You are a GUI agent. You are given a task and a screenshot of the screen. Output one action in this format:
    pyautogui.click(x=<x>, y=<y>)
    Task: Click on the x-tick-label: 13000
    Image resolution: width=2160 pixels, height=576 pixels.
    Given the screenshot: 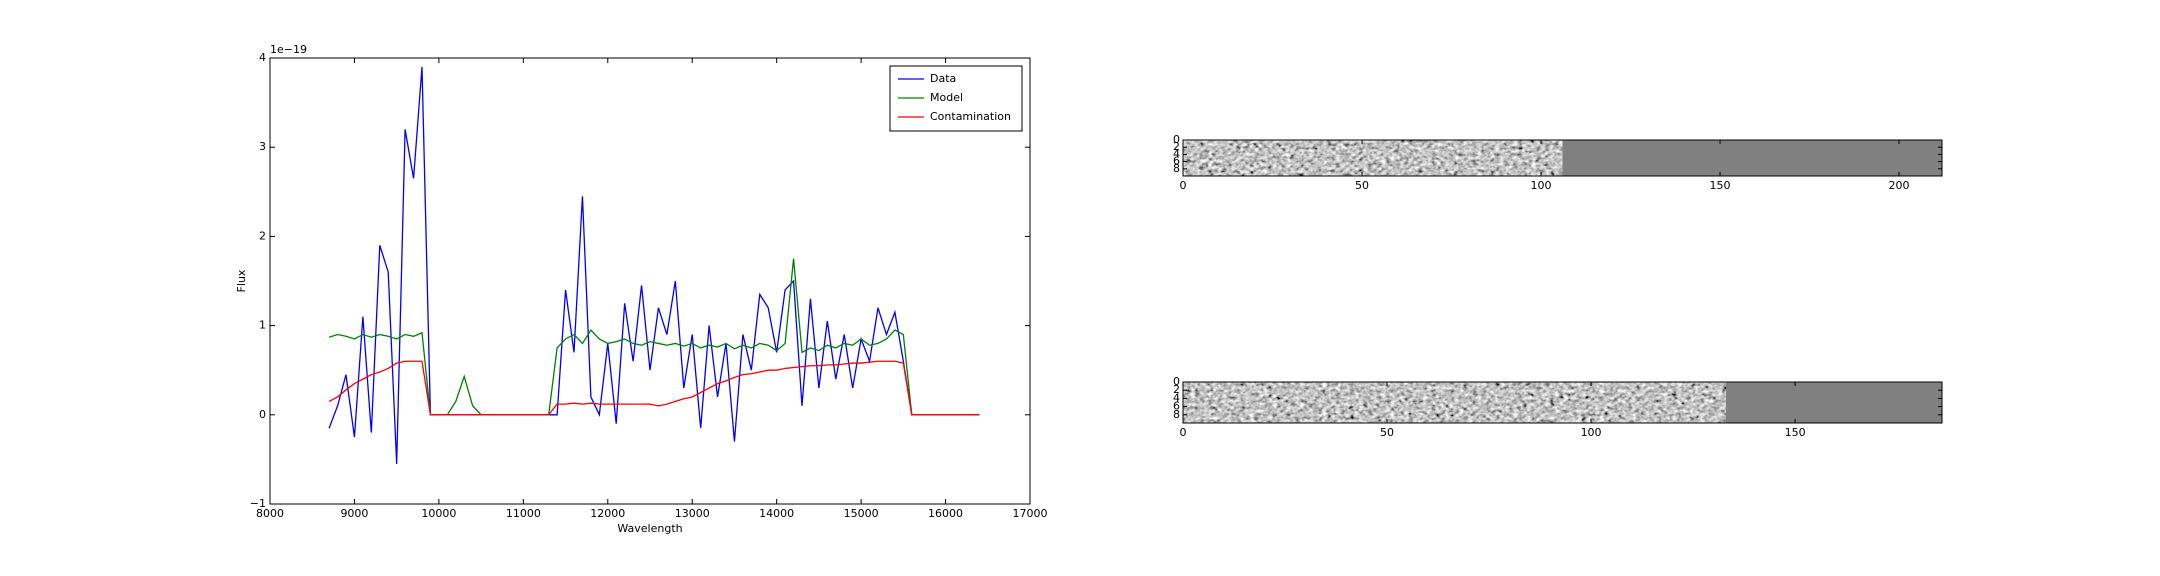 What is the action you would take?
    pyautogui.click(x=692, y=513)
    